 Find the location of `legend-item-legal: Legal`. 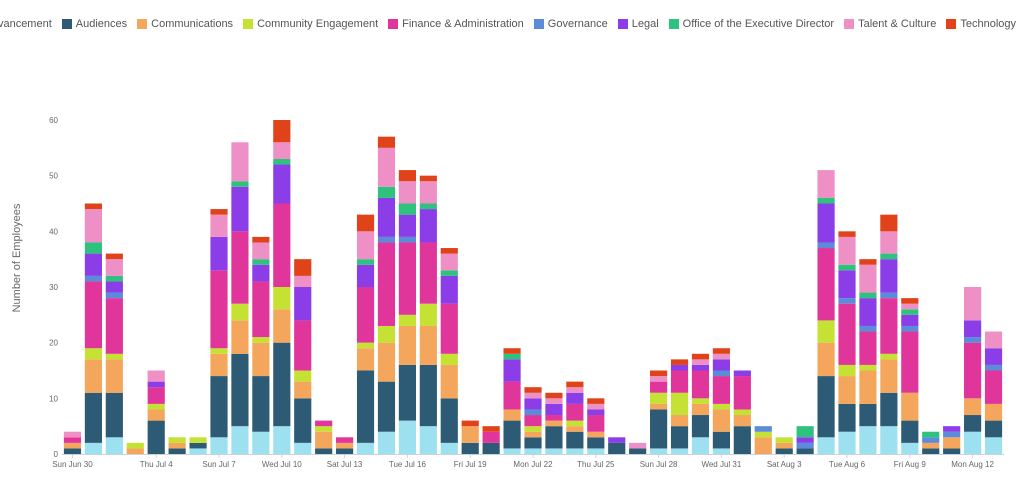

legend-item-legal: Legal is located at coordinates (638, 24).